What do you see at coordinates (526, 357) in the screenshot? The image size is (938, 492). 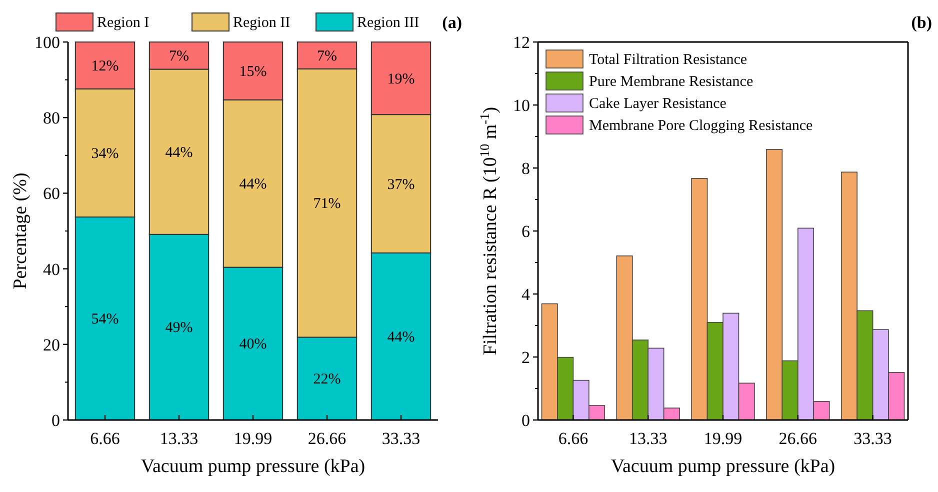 I see `y-tick-label: 2` at bounding box center [526, 357].